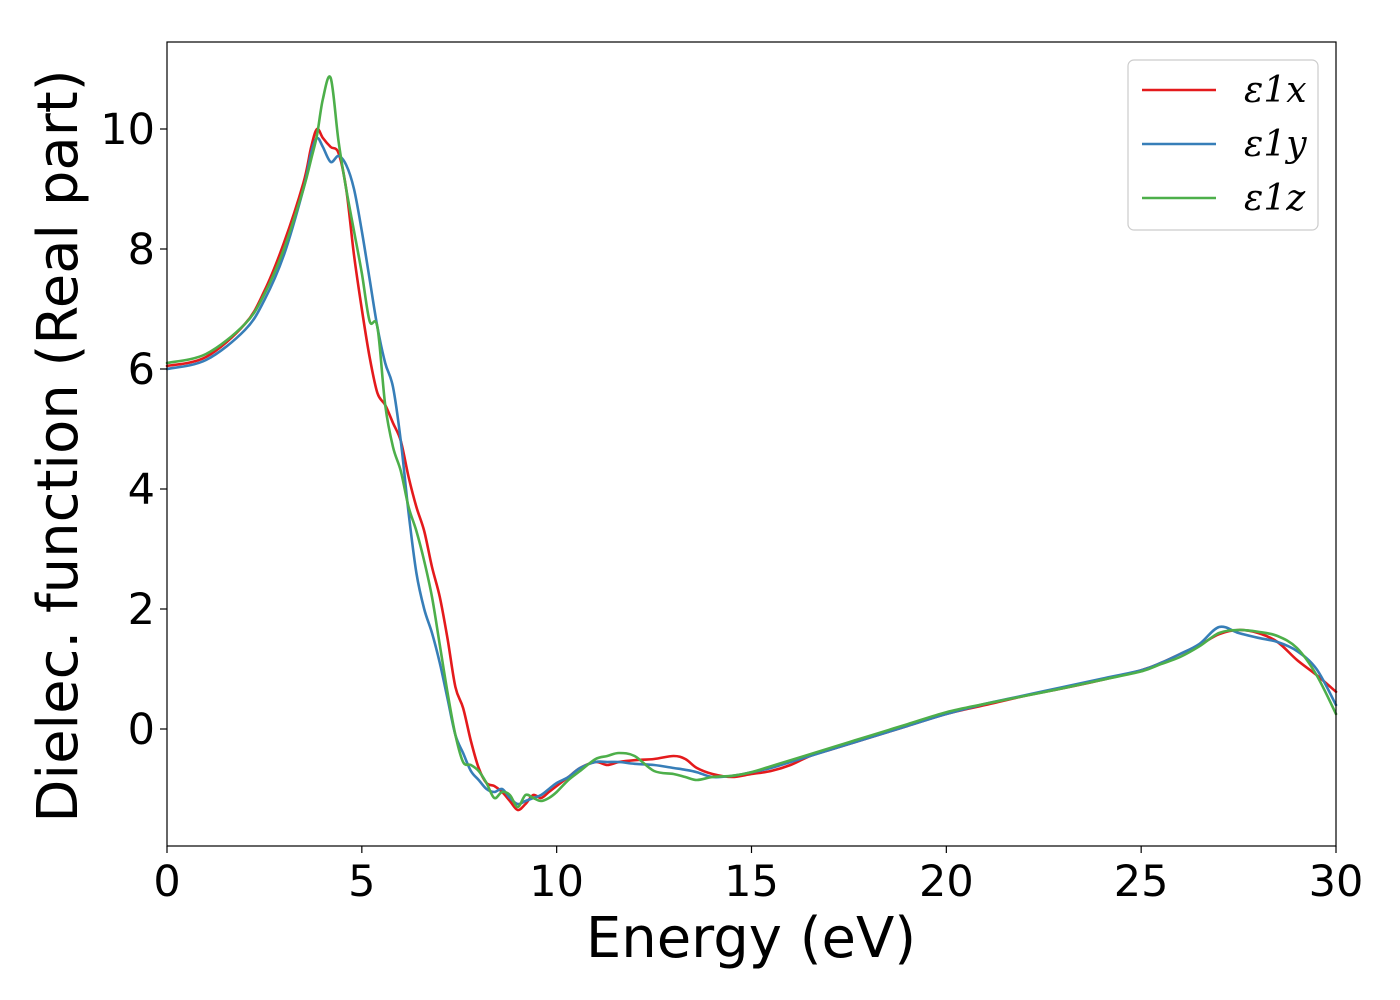 The width and height of the screenshot is (1400, 1000). Describe the element at coordinates (141, 250) in the screenshot. I see `y-tick-label: 8` at that location.